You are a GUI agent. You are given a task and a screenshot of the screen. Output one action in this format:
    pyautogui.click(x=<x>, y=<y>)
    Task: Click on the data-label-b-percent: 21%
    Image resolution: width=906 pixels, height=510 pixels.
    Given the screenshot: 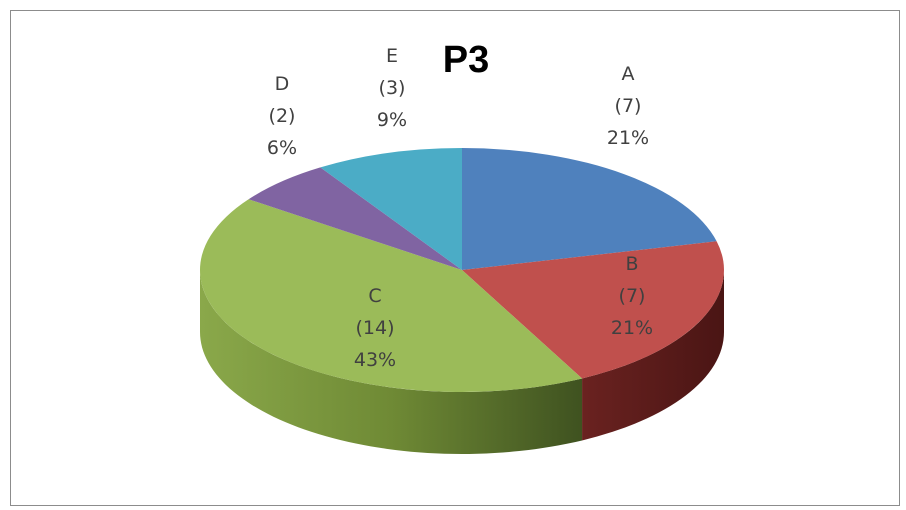 What is the action you would take?
    pyautogui.click(x=632, y=328)
    